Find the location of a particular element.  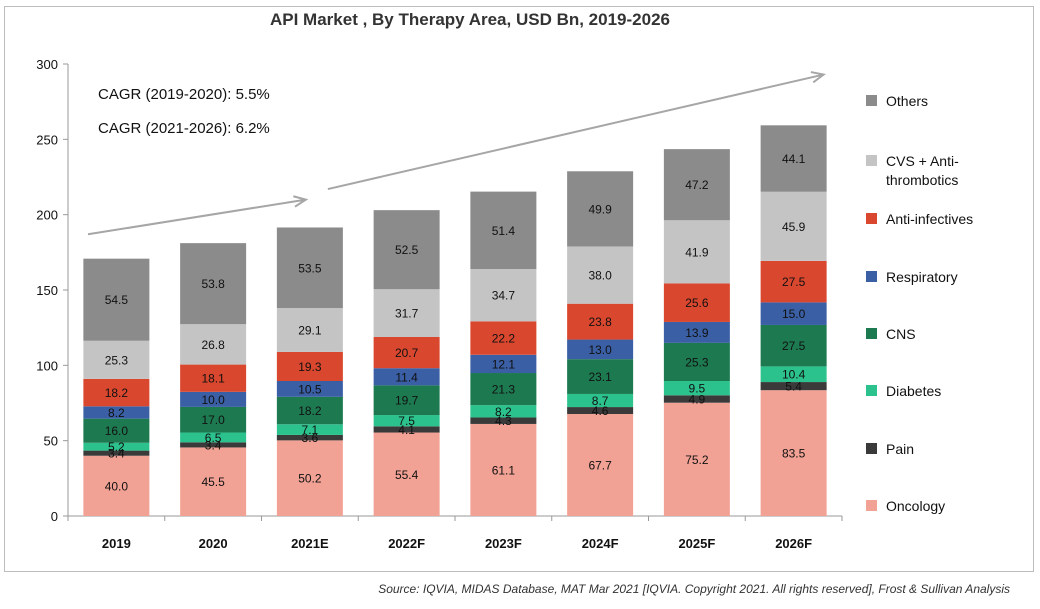

data-label: 25.3 is located at coordinates (117, 360).